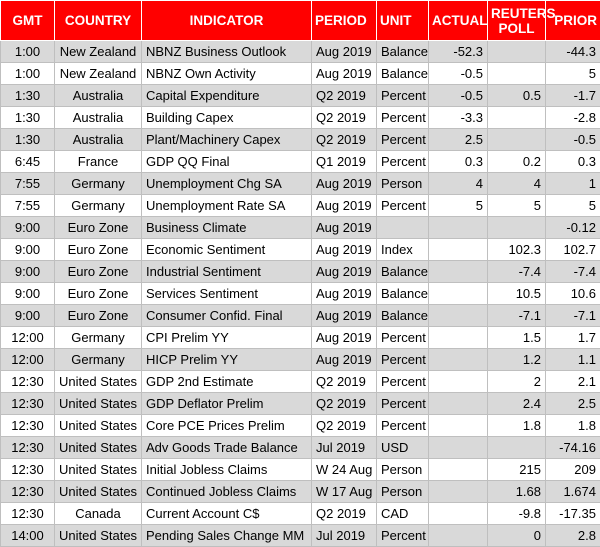 Image resolution: width=600 pixels, height=547 pixels. Describe the element at coordinates (517, 382) in the screenshot. I see `cell-reuters-poll: 2` at that location.